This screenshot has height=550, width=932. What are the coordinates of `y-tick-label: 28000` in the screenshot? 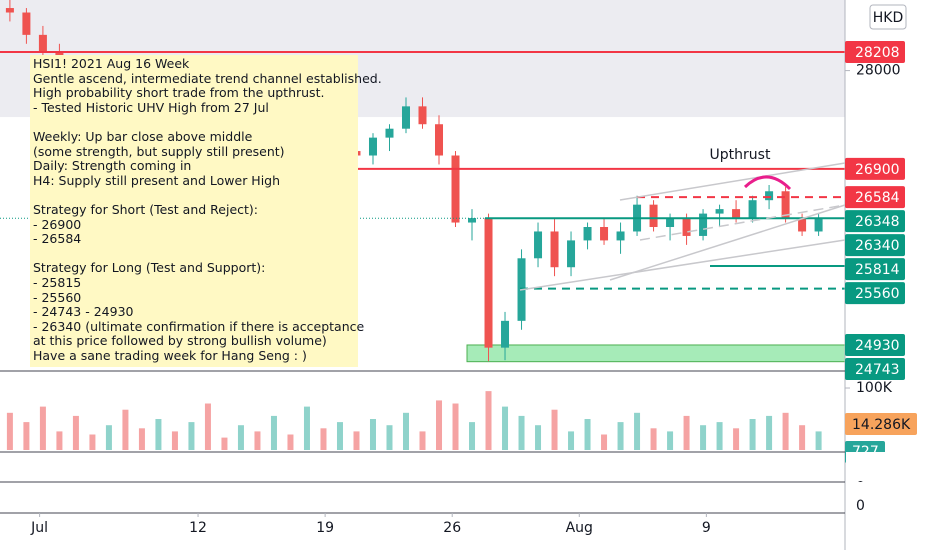 It's located at (878, 71).